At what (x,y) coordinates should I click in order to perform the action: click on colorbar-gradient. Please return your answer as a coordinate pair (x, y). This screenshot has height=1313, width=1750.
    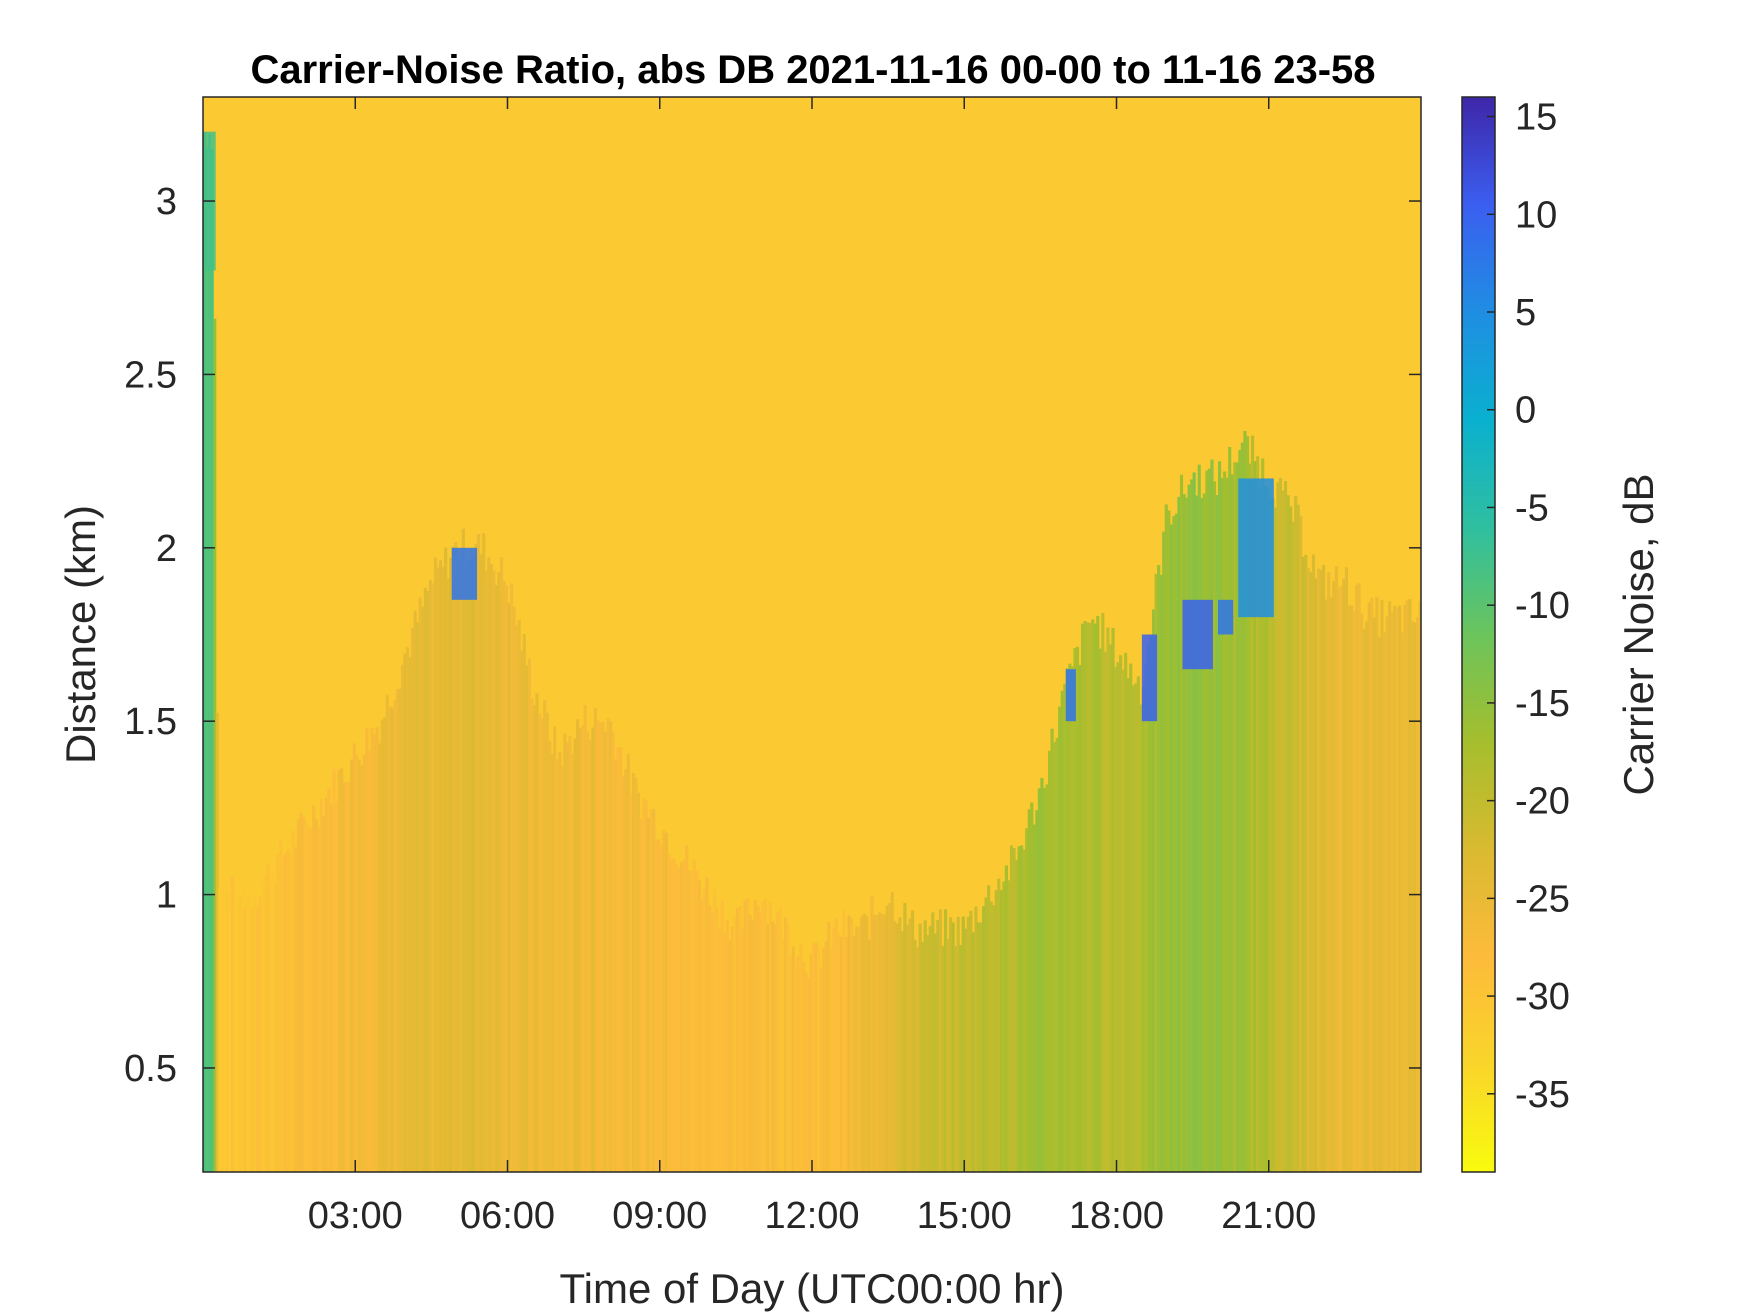
    Looking at the image, I should click on (1478, 634).